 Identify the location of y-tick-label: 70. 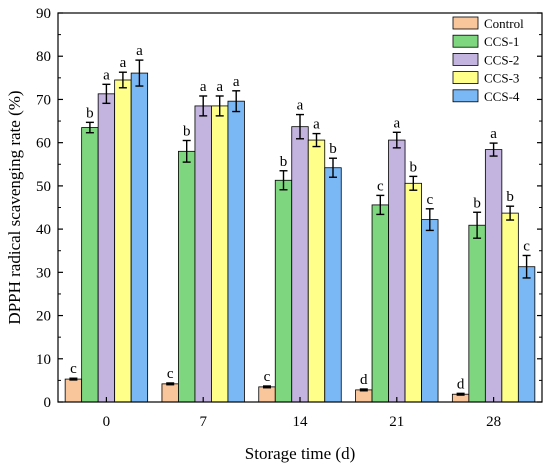
(43, 100).